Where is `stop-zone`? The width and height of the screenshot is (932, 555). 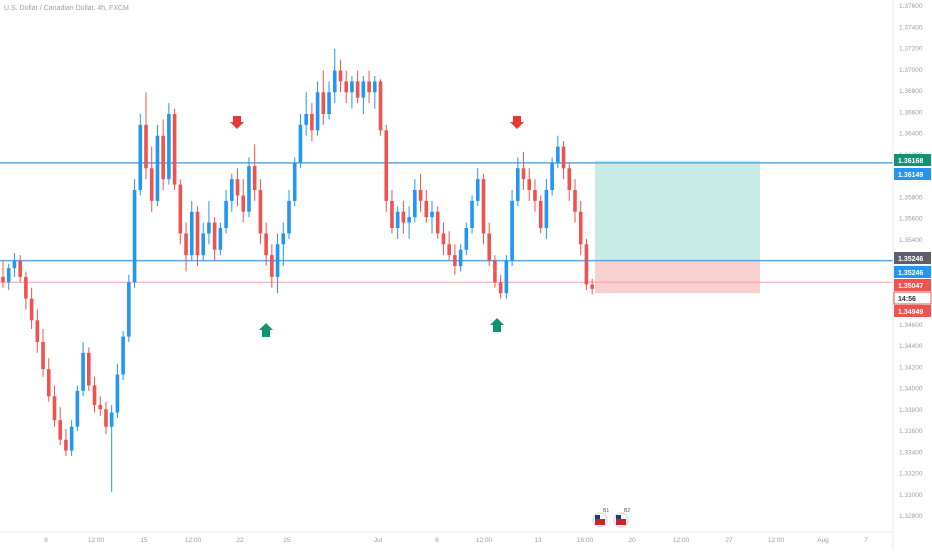
stop-zone is located at coordinates (677, 277).